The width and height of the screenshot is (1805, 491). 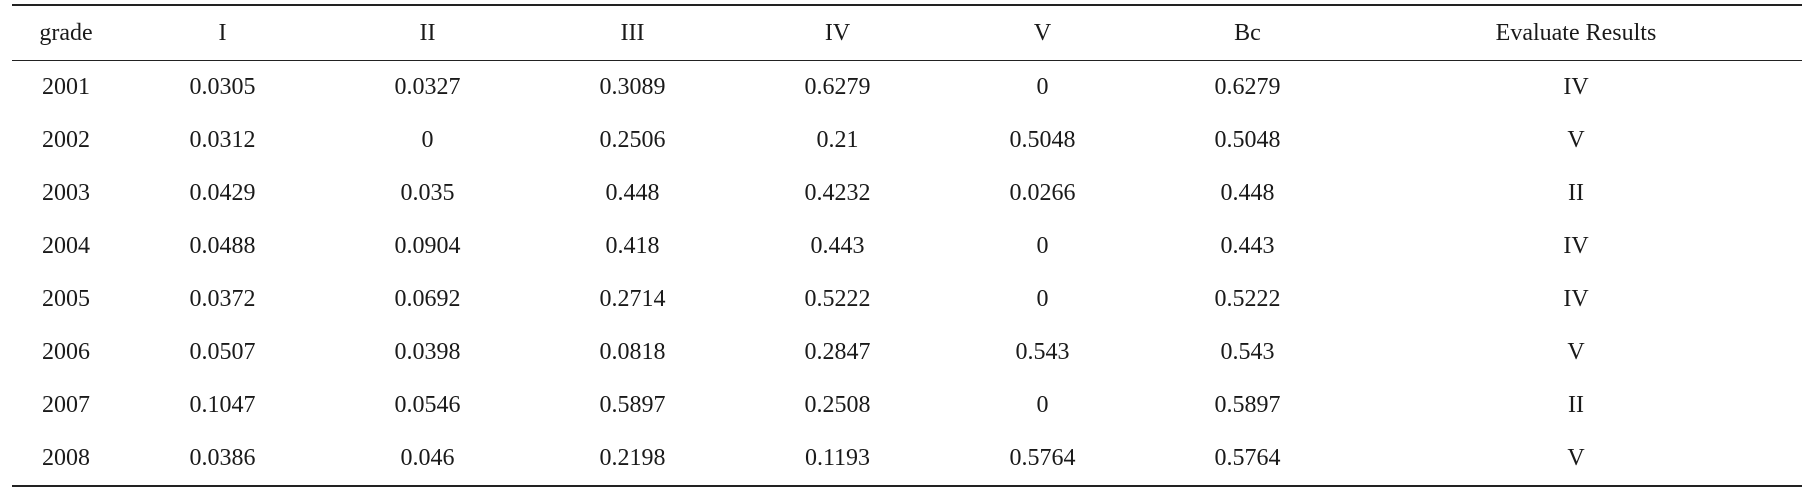 What do you see at coordinates (632, 32) in the screenshot?
I see `header-cell-iii: III` at bounding box center [632, 32].